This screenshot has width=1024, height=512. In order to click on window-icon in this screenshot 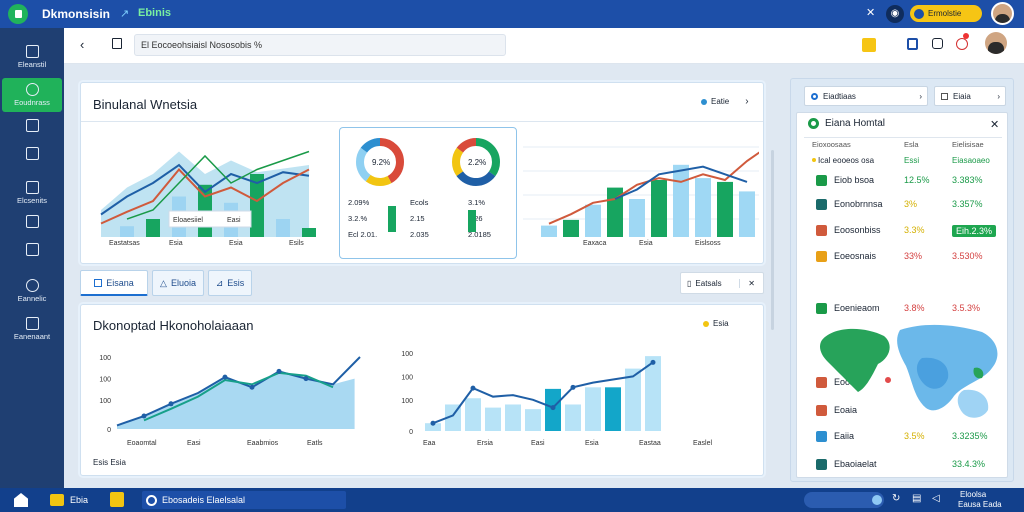, I will do `click(944, 96)`.